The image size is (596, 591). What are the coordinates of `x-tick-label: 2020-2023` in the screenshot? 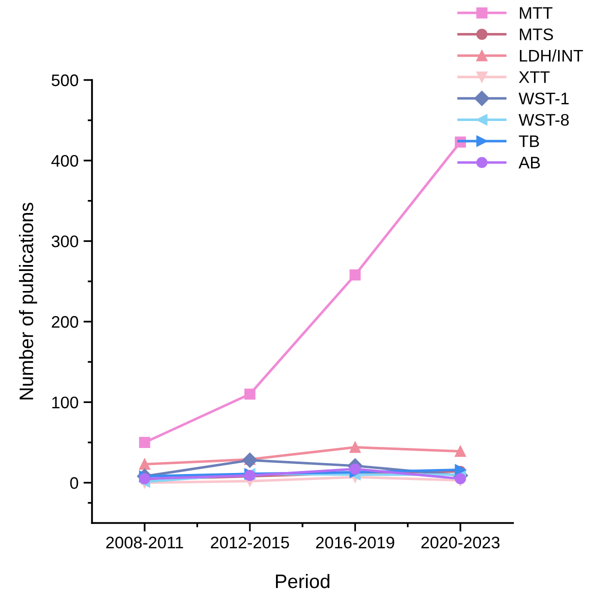 It's located at (460, 542).